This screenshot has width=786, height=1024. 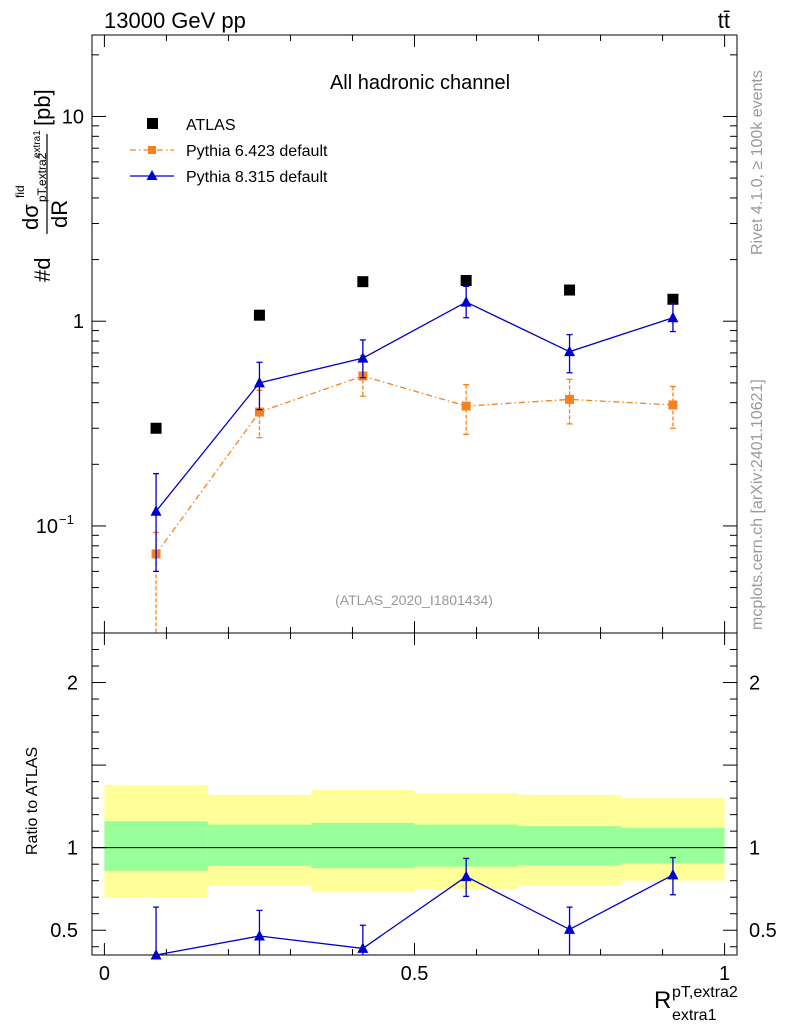 I want to click on y-tick-label-right: 0.5, so click(x=763, y=931).